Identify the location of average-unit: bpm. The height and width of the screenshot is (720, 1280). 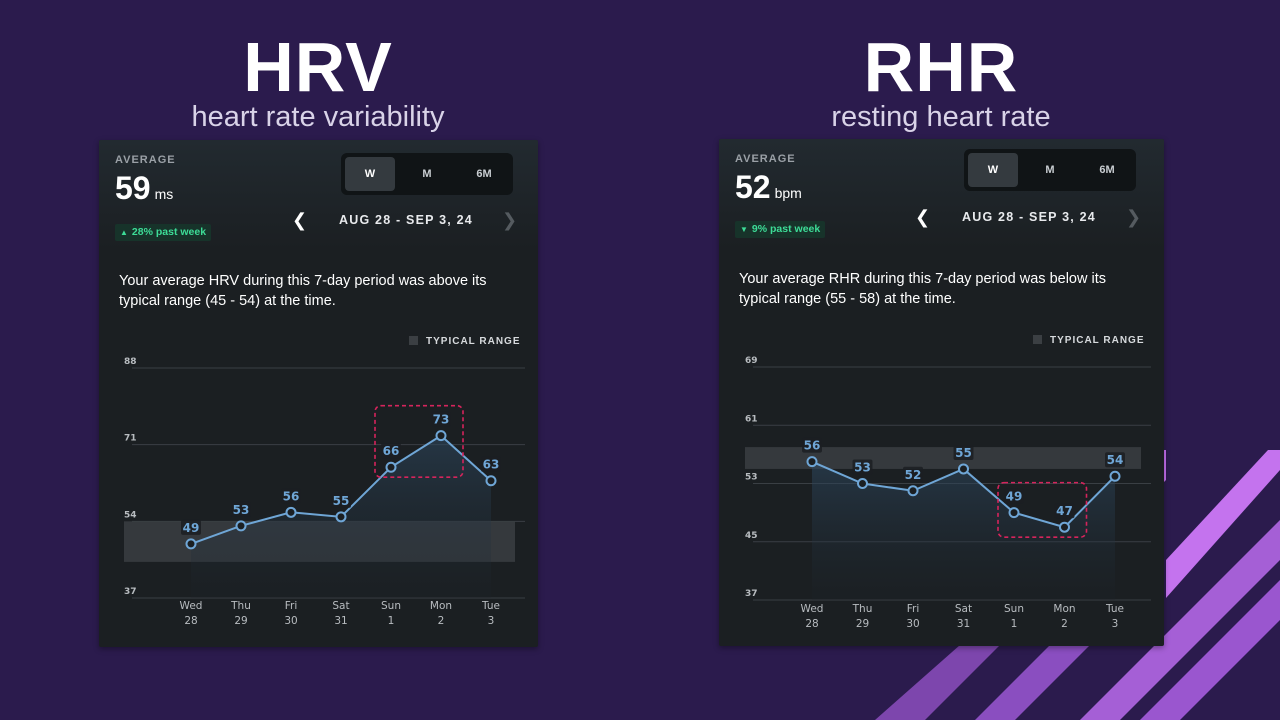
(788, 193).